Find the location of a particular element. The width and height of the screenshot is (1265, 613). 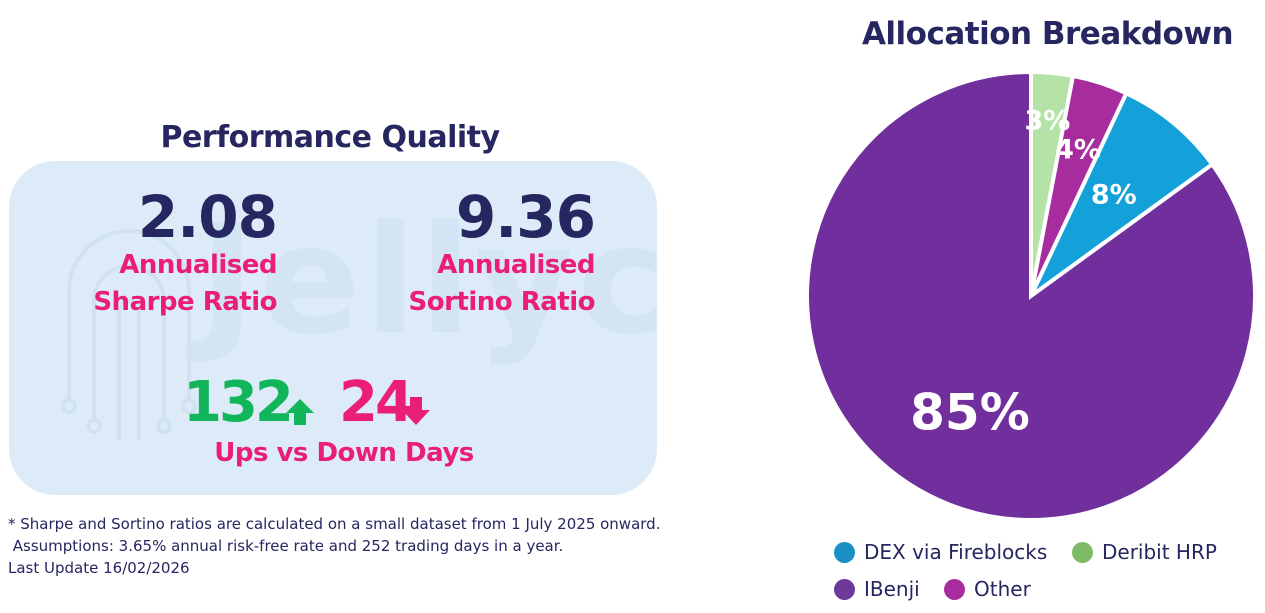

sharpe-value: 2.08 is located at coordinates (207, 217).